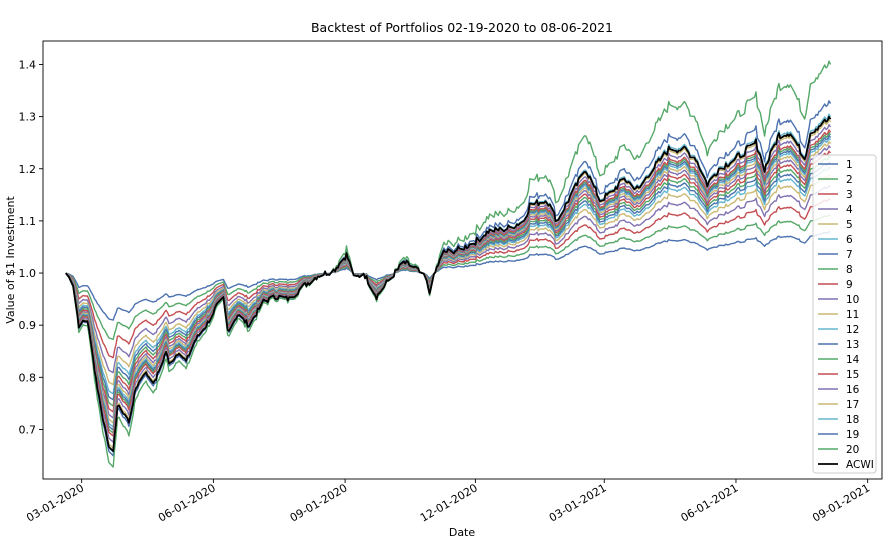  I want to click on legend-label: 3, so click(849, 195).